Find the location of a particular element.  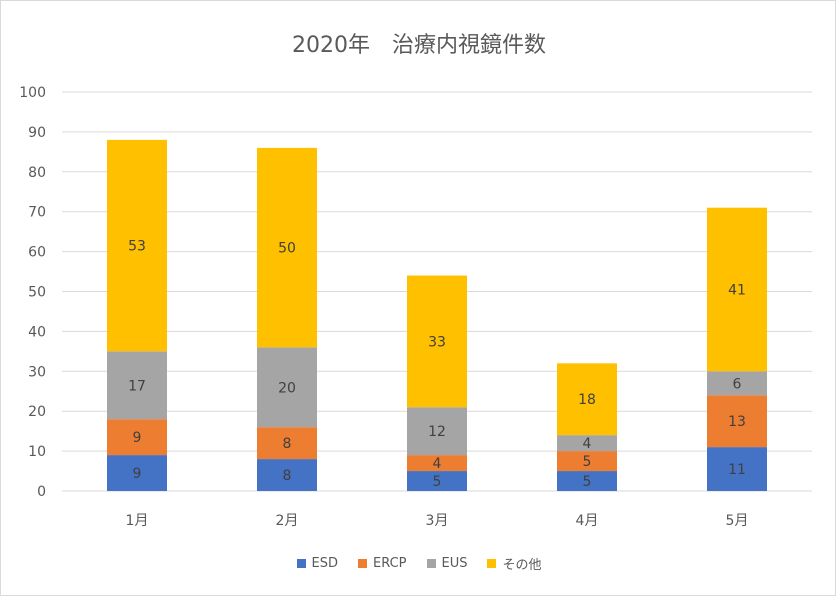

data-label: 17 is located at coordinates (137, 386).